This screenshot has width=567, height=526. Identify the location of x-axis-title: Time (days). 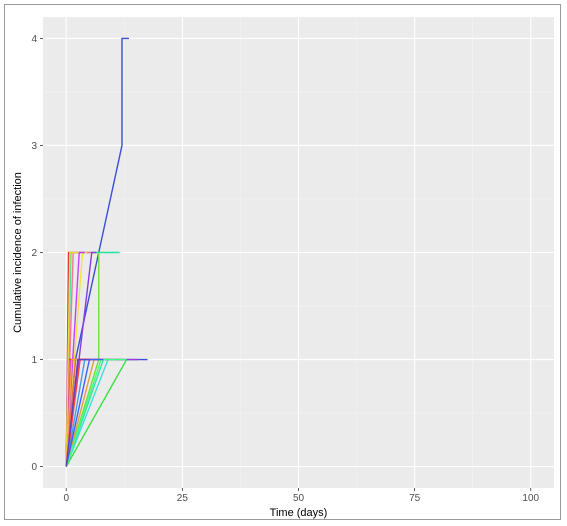
(299, 513).